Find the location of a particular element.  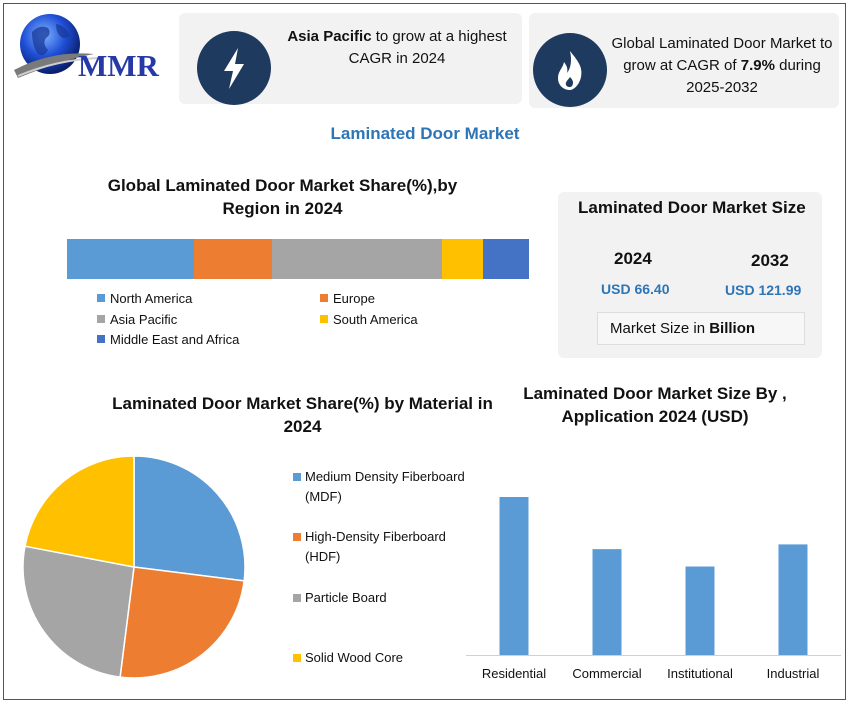

market-size-2024: USD 66.40 is located at coordinates (635, 289).